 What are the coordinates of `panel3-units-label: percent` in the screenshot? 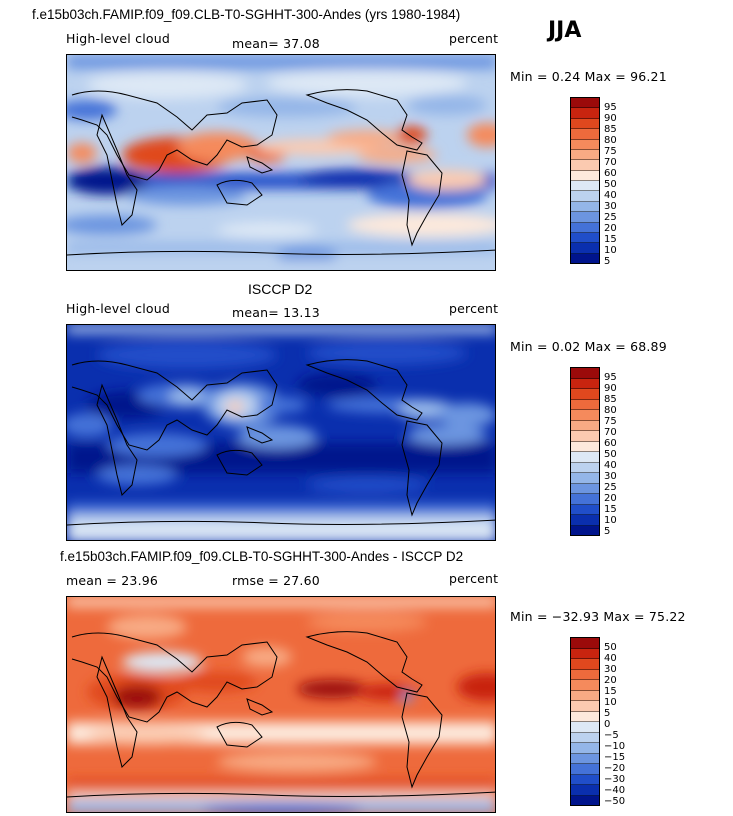 It's located at (474, 578).